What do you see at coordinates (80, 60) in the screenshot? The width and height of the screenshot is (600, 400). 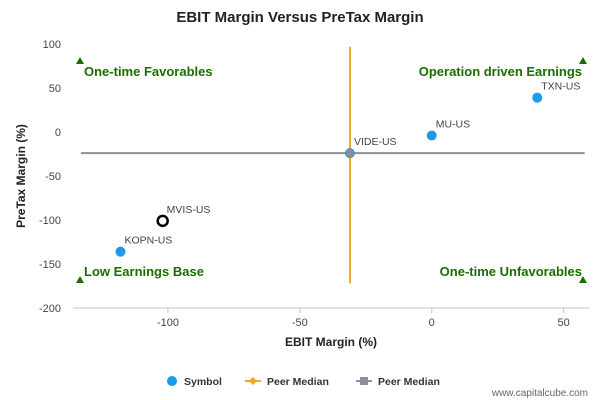 I see `corner-arrow-top-left` at bounding box center [80, 60].